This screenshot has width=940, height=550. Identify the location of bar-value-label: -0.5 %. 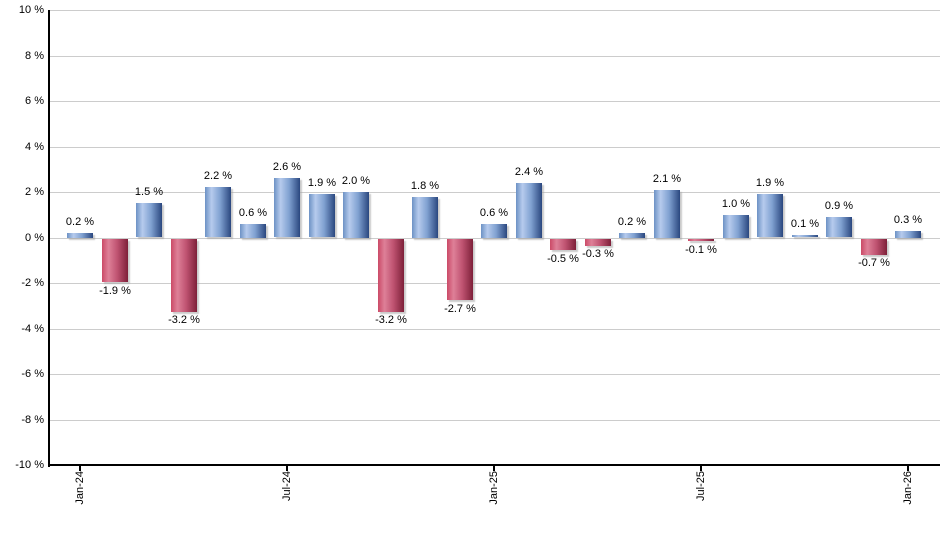
(563, 259).